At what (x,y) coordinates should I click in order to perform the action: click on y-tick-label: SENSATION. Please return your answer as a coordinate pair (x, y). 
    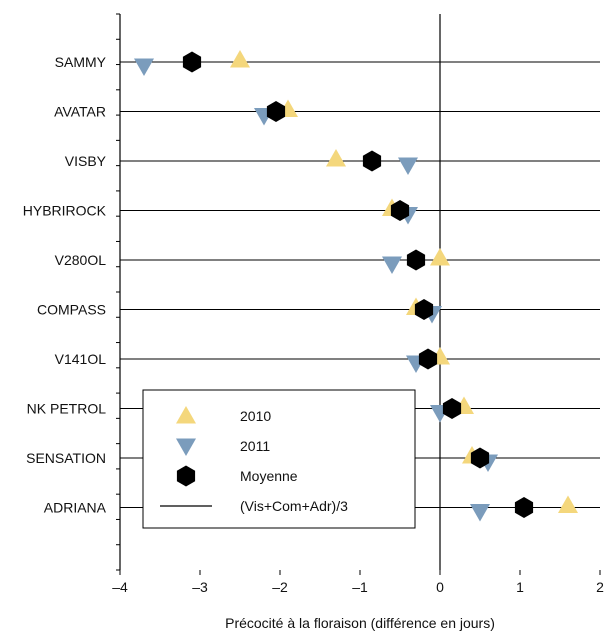
    Looking at the image, I should click on (66, 458).